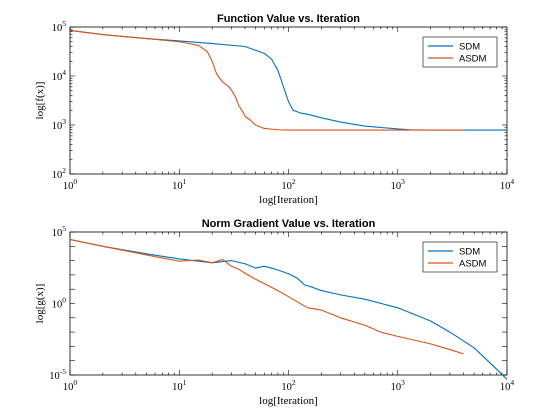  I want to click on y-tick-label: 10⁻⁵, so click(57, 374).